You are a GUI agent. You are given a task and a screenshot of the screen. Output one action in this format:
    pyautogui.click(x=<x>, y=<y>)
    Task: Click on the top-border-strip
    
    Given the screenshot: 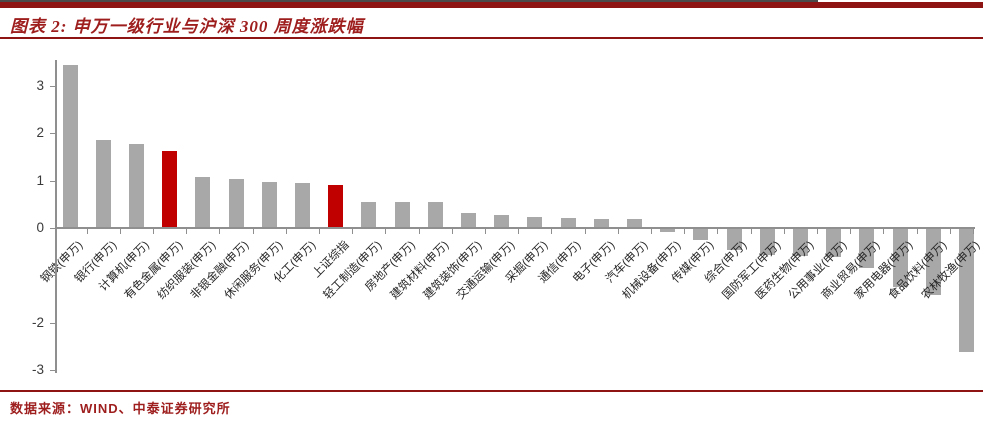 What is the action you would take?
    pyautogui.click(x=409, y=1)
    